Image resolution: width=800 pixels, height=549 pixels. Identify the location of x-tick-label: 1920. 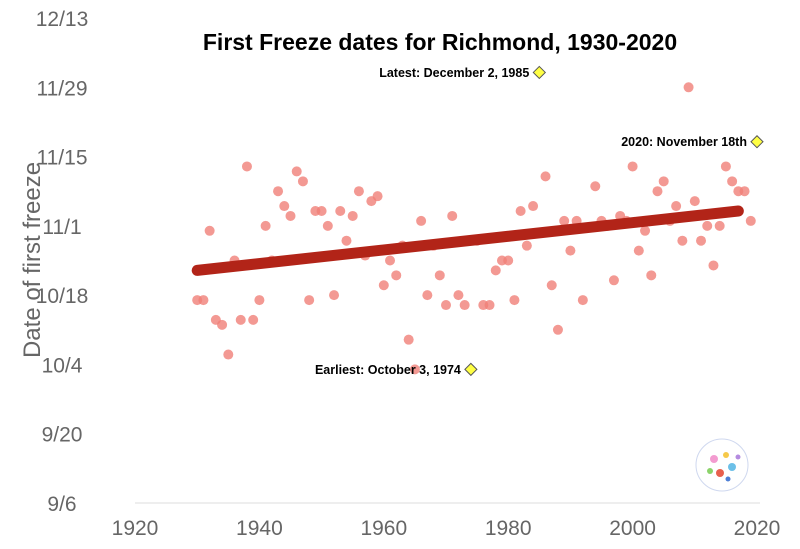
(135, 528).